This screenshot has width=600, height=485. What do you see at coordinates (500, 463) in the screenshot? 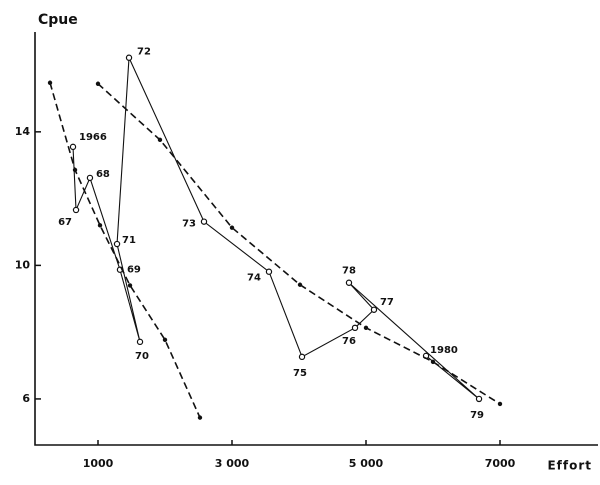
I see `x-tick-label: 7000` at bounding box center [500, 463].